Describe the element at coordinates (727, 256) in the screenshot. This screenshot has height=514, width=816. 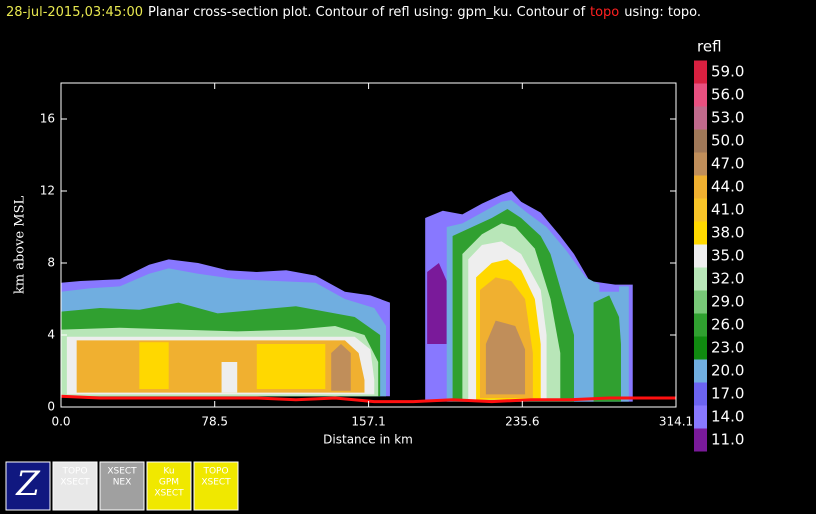
I see `colorbar-label: 35.0` at that location.